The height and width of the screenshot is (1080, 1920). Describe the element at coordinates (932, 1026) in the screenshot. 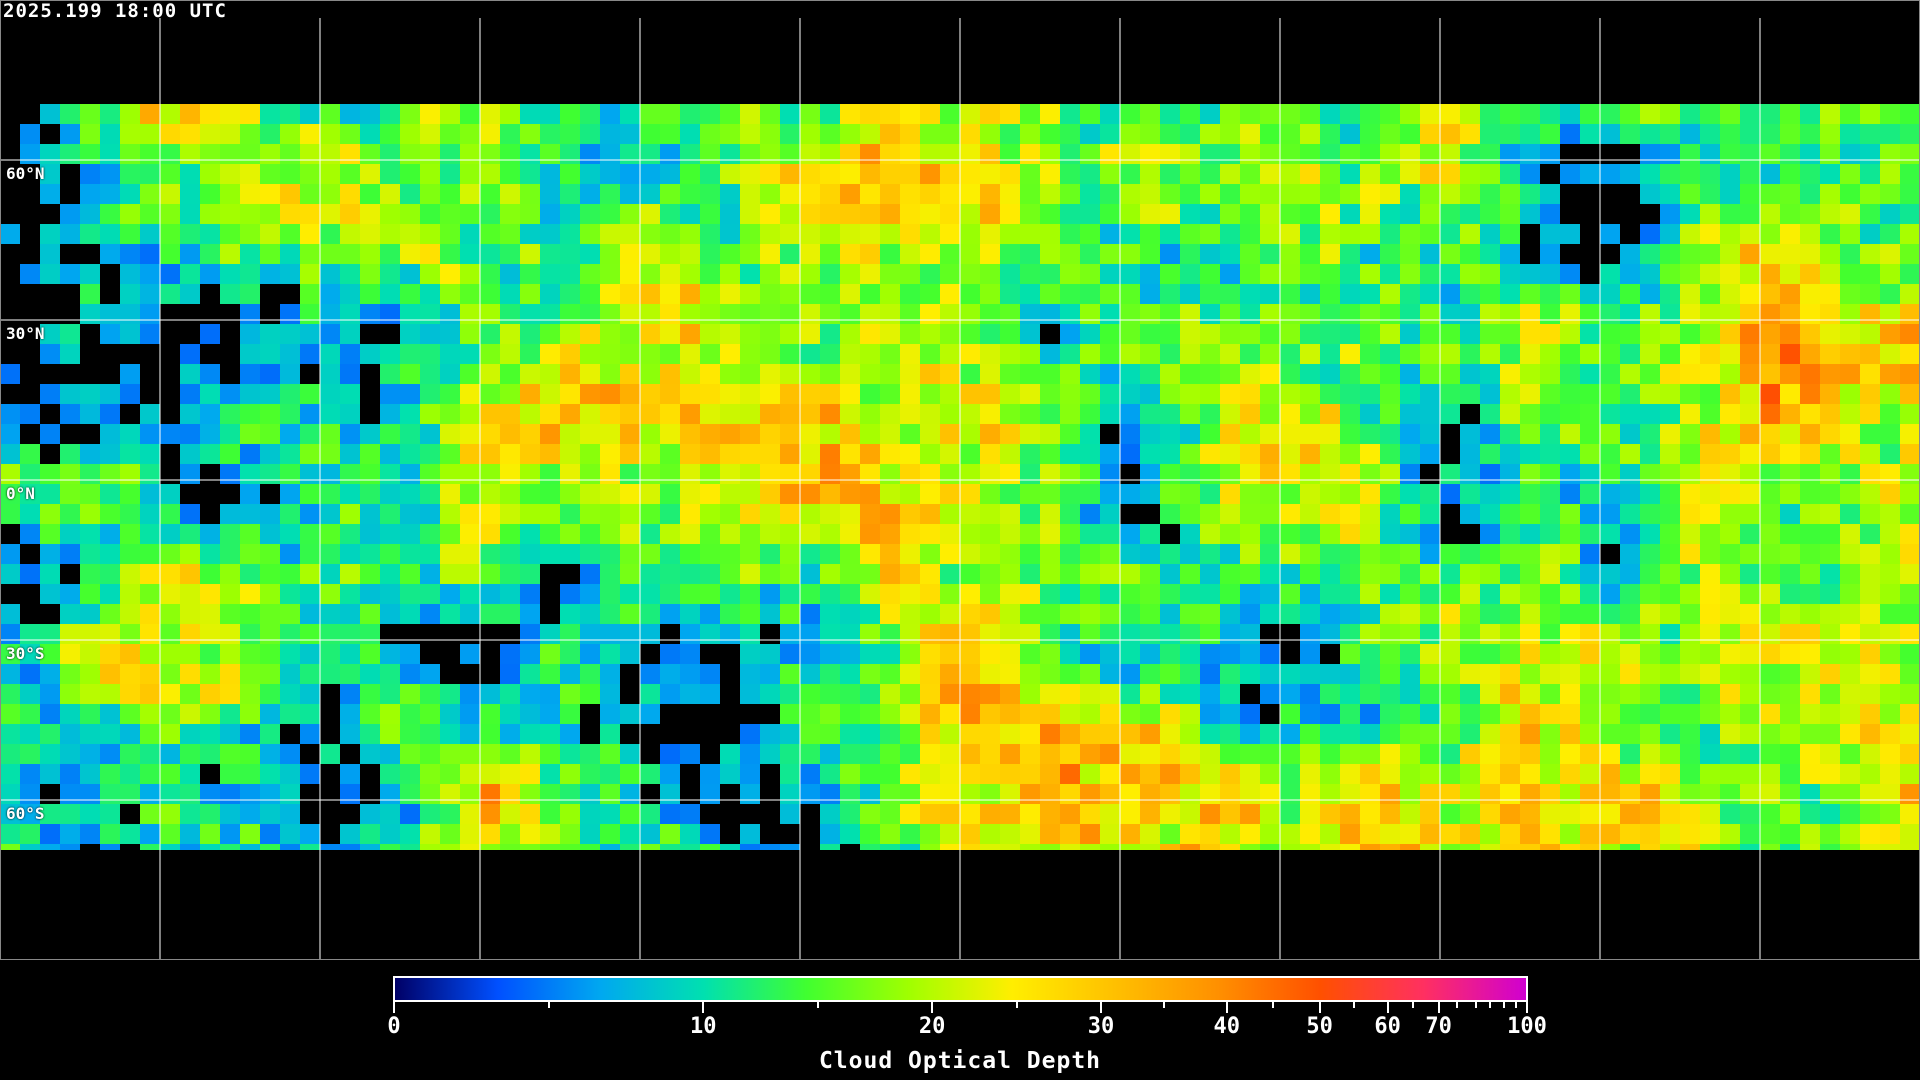

I see `colorbar-tick-label: 20` at that location.